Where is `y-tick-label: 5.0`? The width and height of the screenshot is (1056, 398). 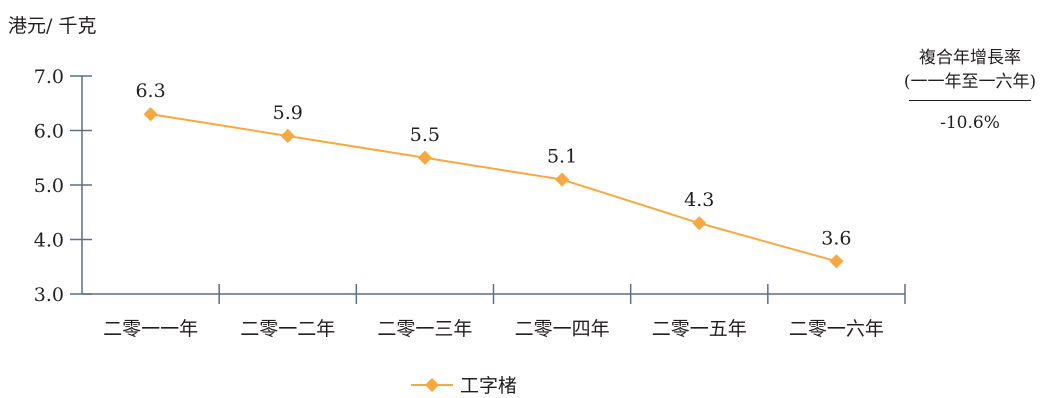
y-tick-label: 5.0 is located at coordinates (49, 186).